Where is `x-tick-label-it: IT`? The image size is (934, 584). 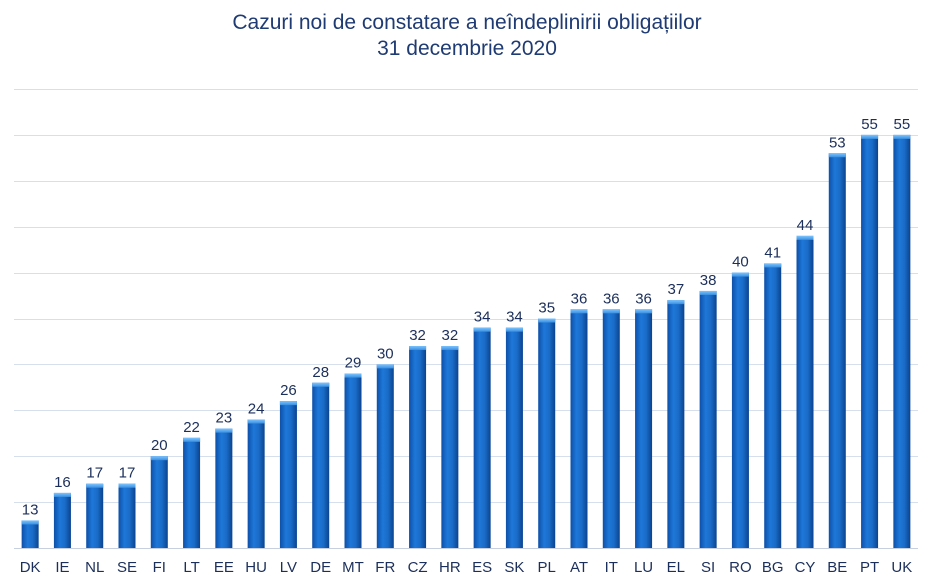
x-tick-label-it: IT is located at coordinates (611, 567).